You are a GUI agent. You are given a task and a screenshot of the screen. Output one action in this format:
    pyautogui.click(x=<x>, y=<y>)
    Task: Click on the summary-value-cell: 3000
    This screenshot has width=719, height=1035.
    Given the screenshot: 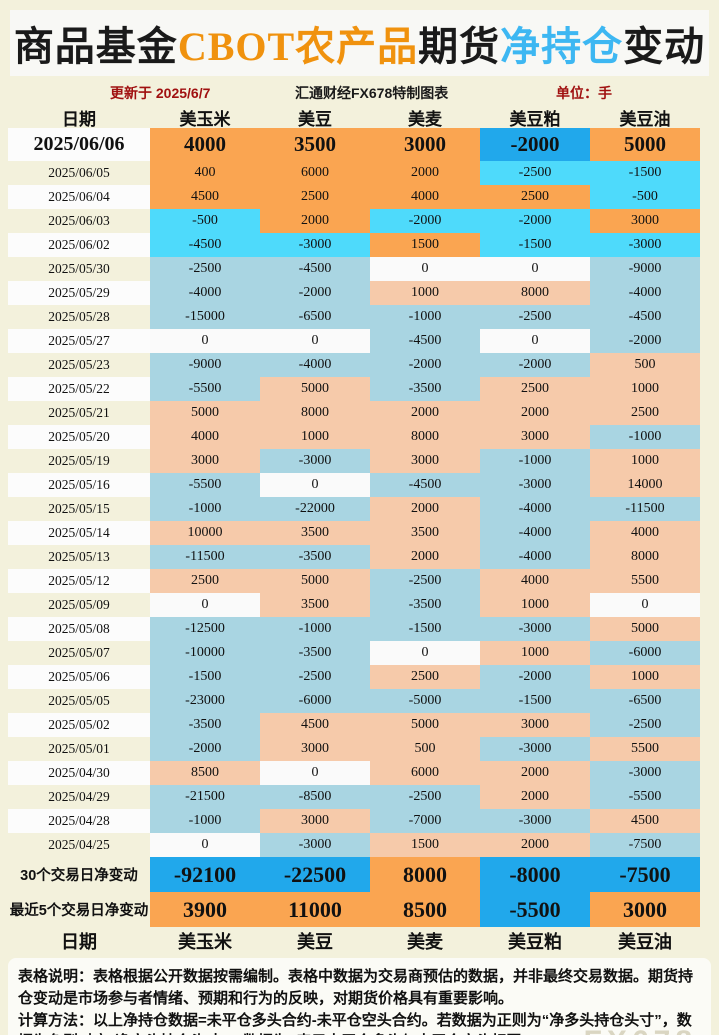 What is the action you would take?
    pyautogui.click(x=645, y=909)
    